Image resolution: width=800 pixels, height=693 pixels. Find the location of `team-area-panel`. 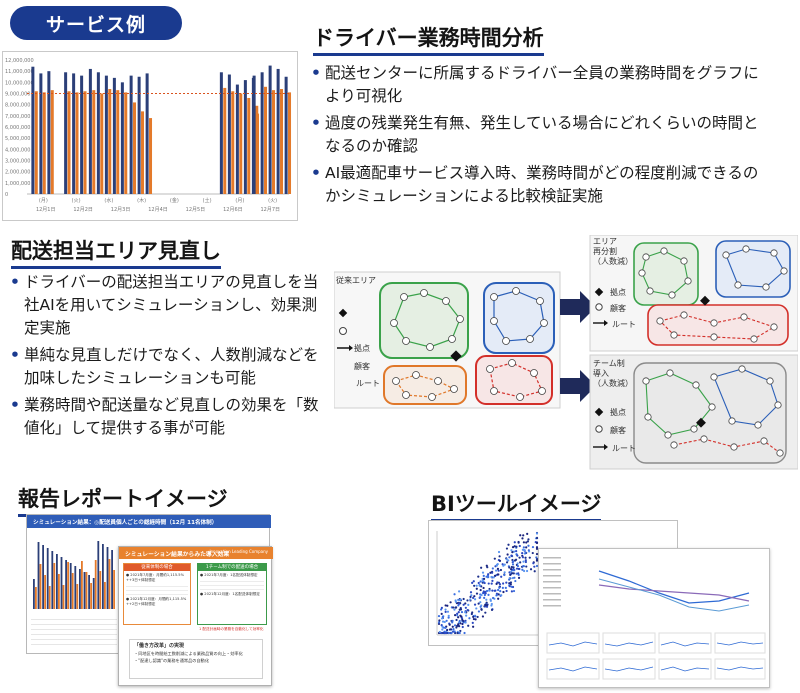

team-area-panel is located at coordinates (694, 412).